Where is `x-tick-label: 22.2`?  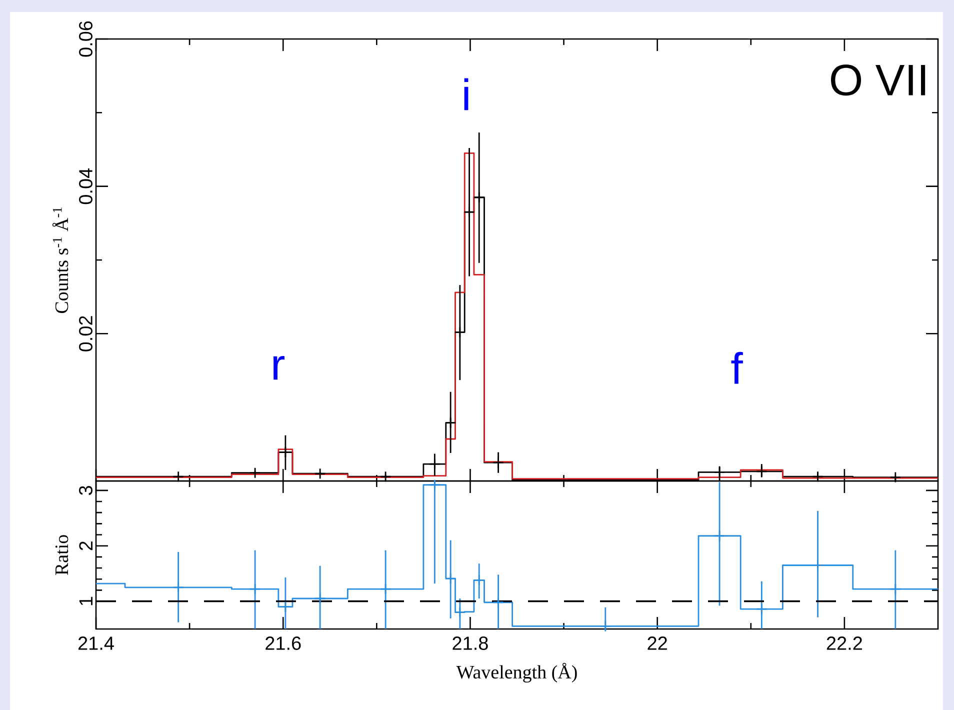 x-tick-label: 22.2 is located at coordinates (844, 643).